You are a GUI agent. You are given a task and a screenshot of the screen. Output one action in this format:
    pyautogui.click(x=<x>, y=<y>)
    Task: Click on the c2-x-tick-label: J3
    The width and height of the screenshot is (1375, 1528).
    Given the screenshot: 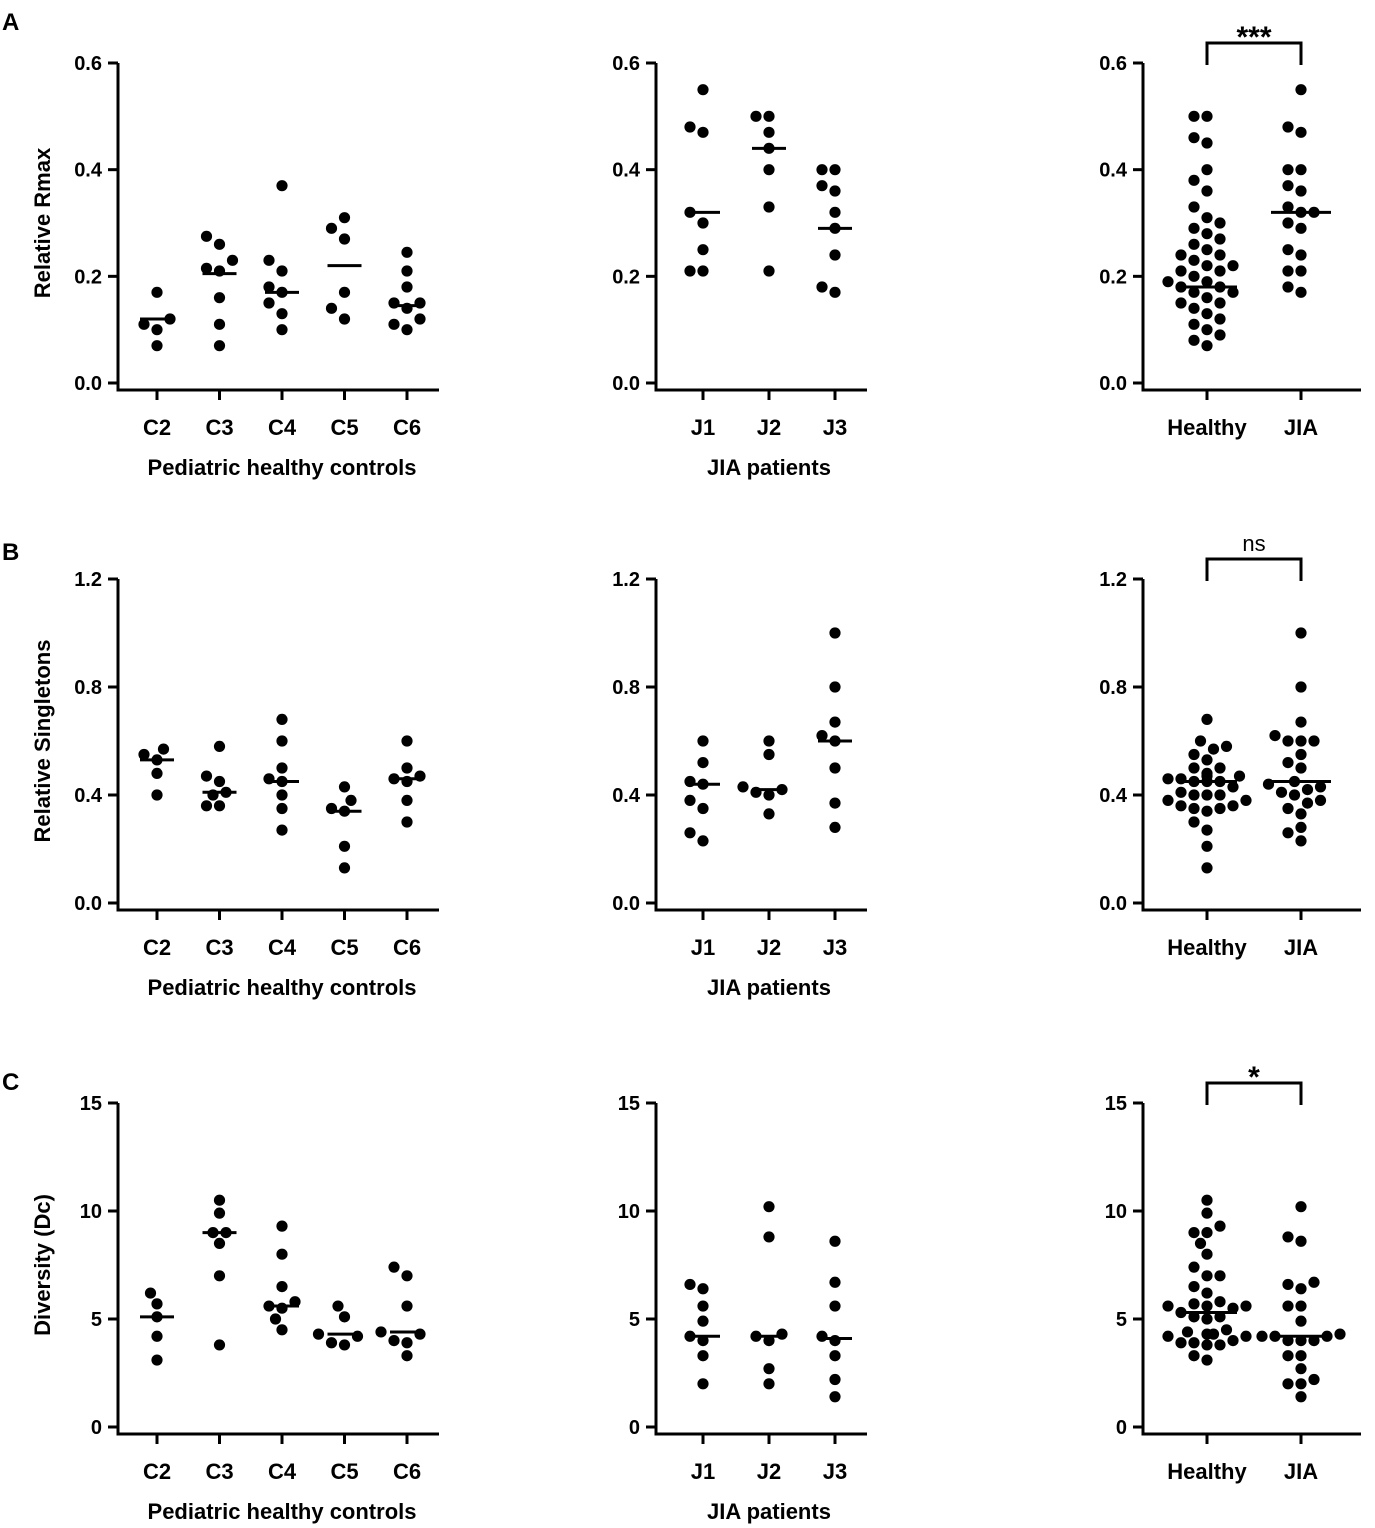 What is the action you would take?
    pyautogui.click(x=835, y=1471)
    